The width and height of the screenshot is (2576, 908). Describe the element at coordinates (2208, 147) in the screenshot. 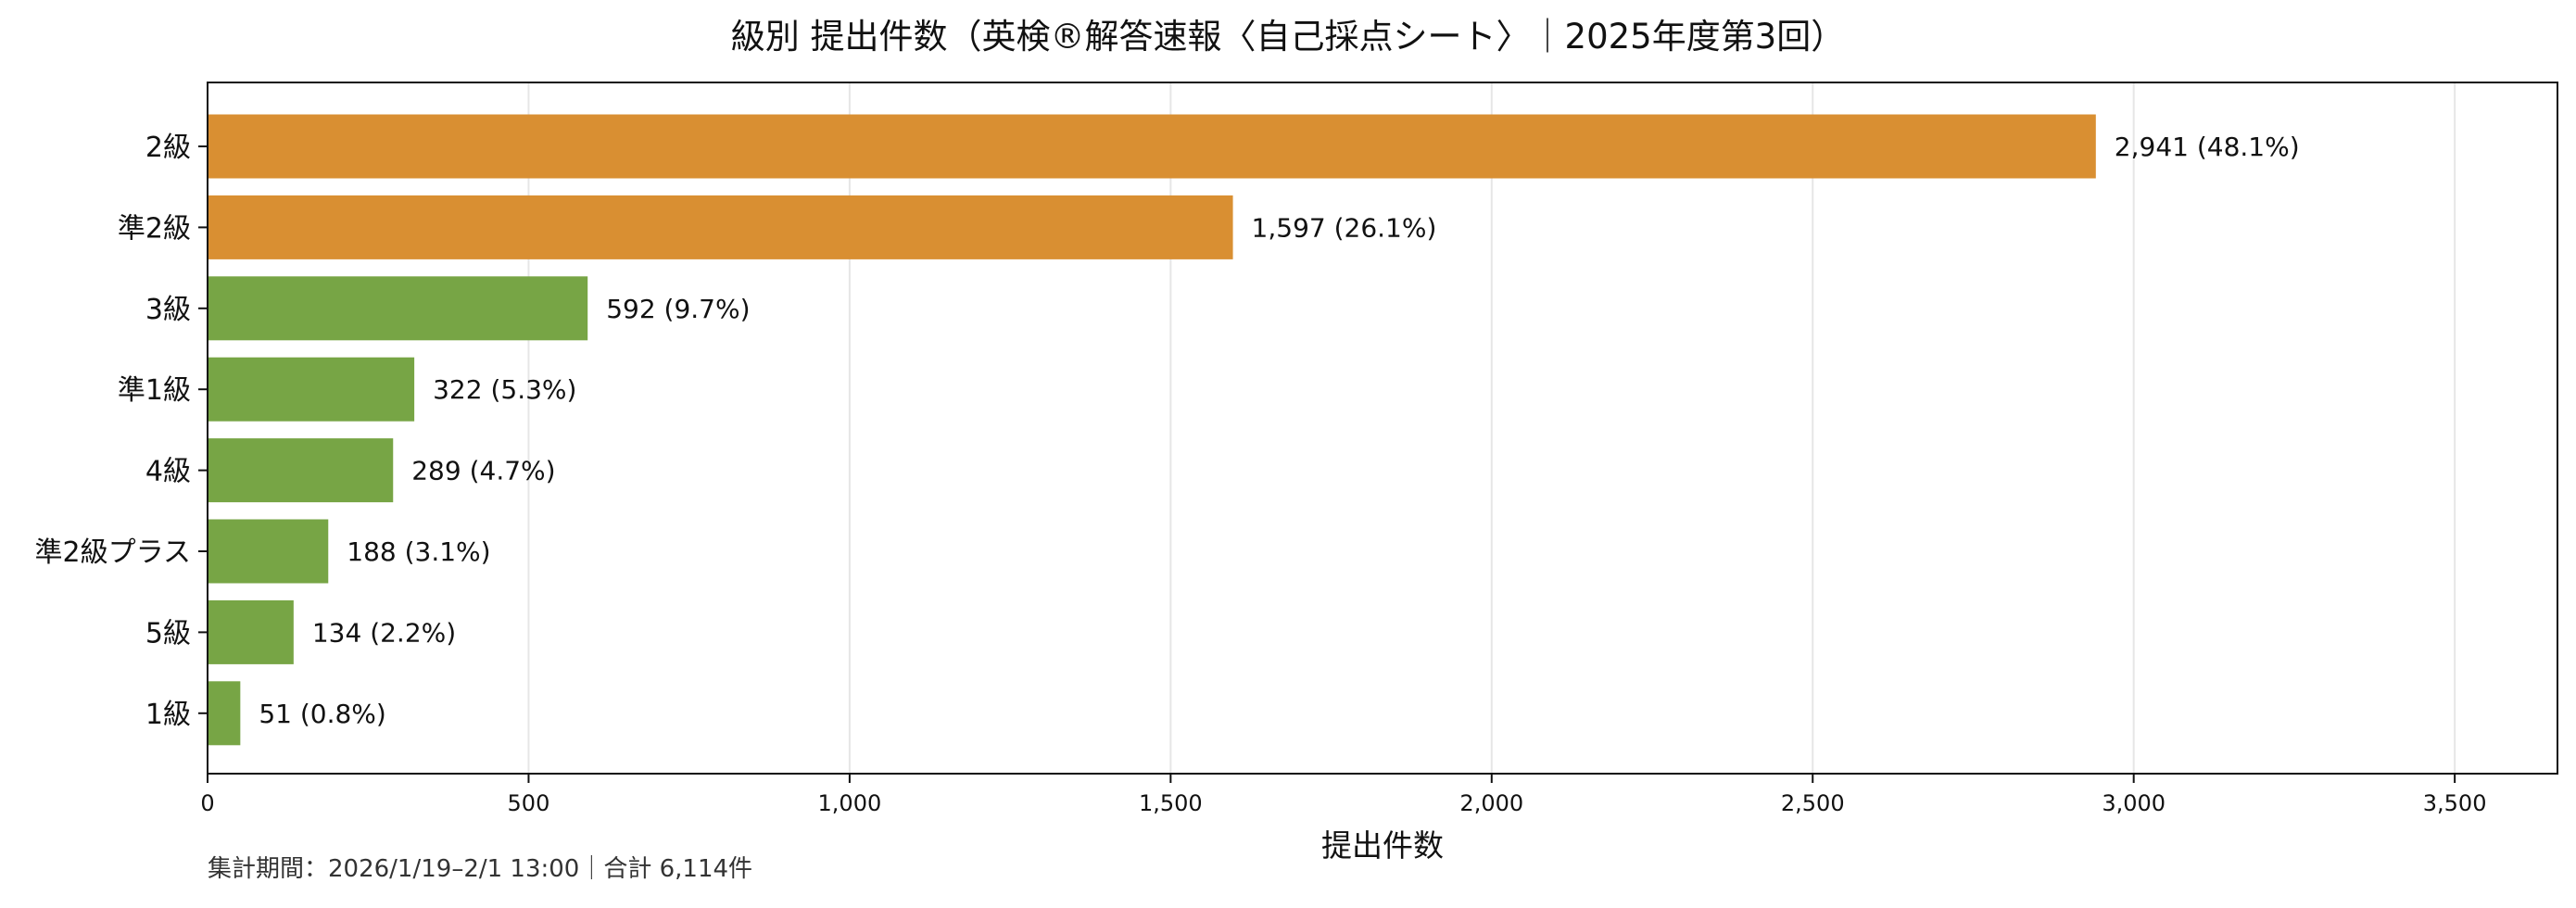

I see `data-label: 2,941 (48.1%)` at that location.